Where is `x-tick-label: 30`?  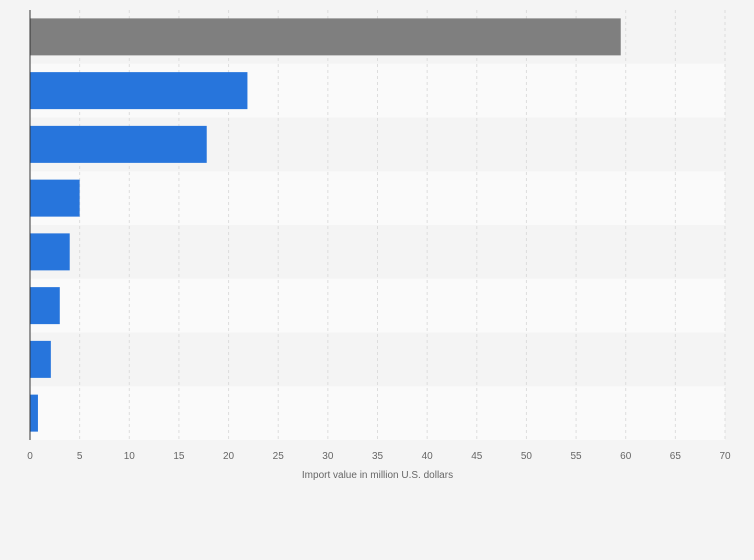
x-tick-label: 30 is located at coordinates (328, 456).